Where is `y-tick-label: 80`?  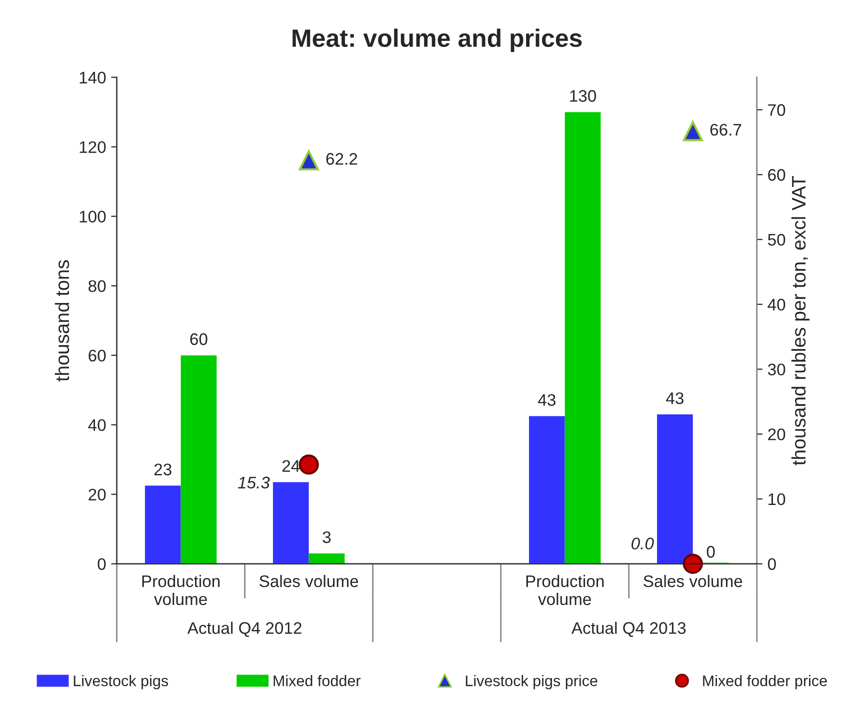
y-tick-label: 80 is located at coordinates (97, 286).